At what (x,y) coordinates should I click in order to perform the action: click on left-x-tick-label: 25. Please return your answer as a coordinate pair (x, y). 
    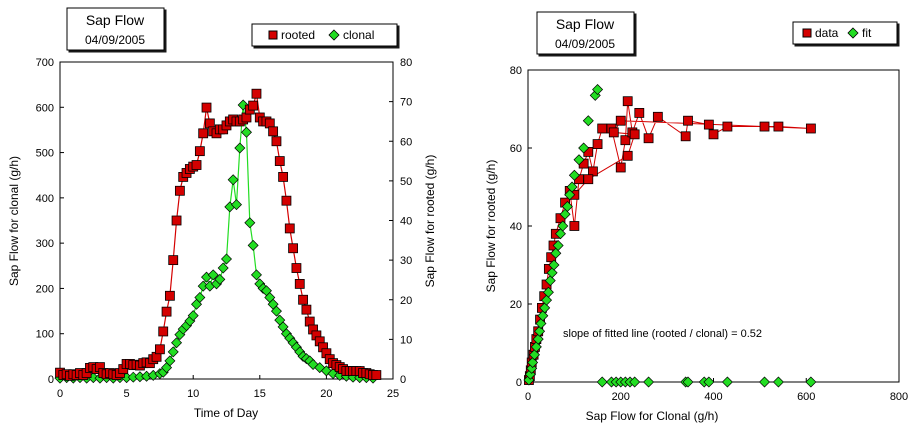
    Looking at the image, I should click on (393, 394).